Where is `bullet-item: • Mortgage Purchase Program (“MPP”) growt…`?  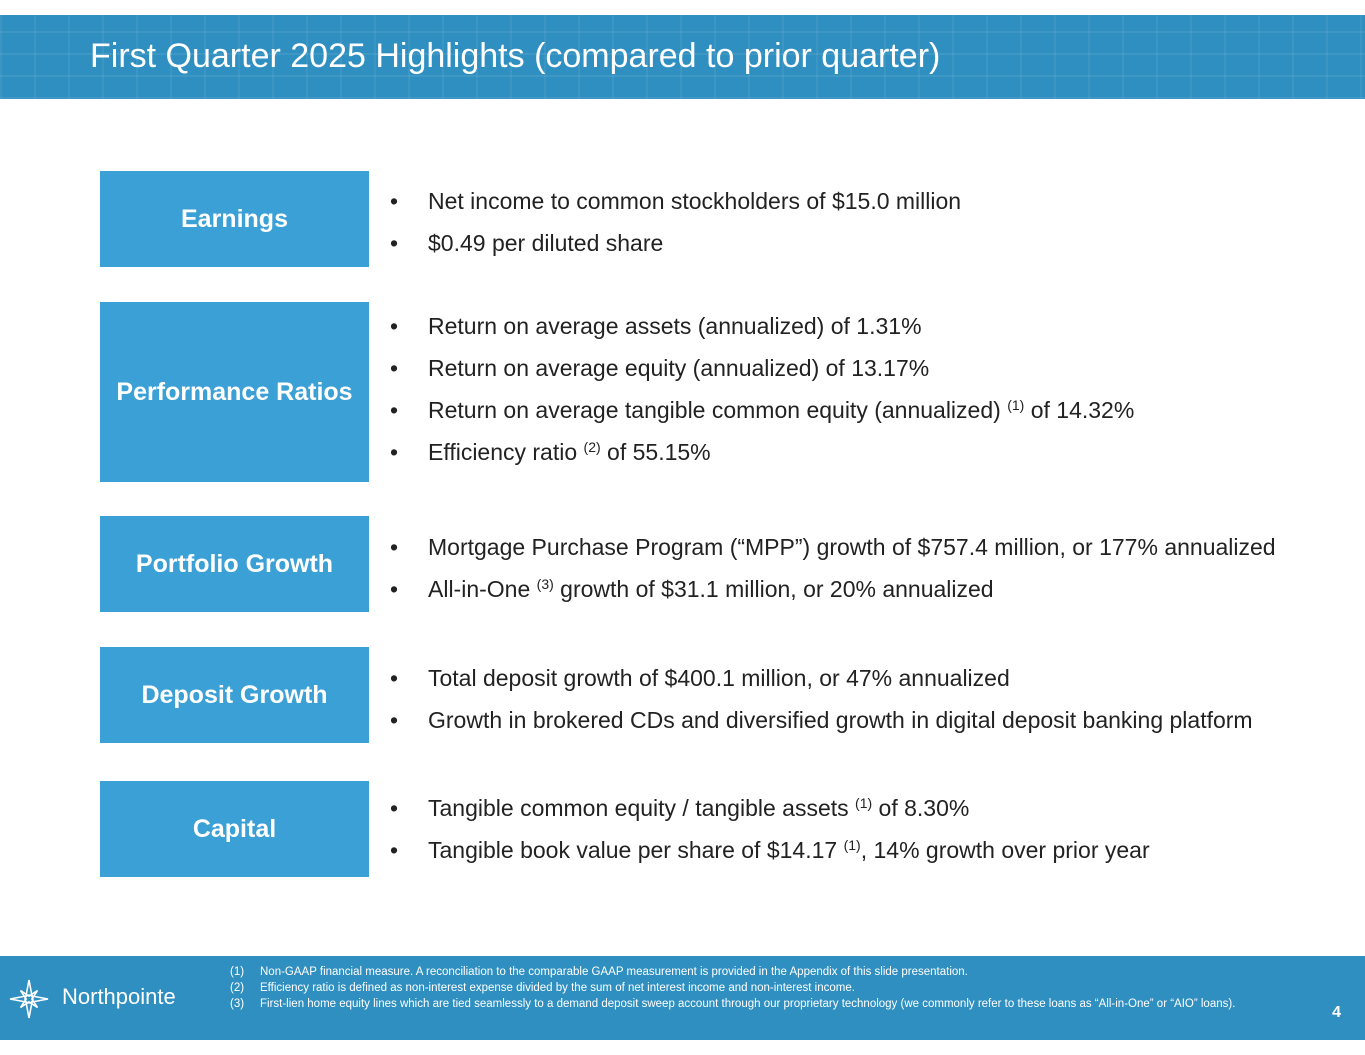
bullet-item: • Mortgage Purchase Program (“MPP”) growt… is located at coordinates (833, 547).